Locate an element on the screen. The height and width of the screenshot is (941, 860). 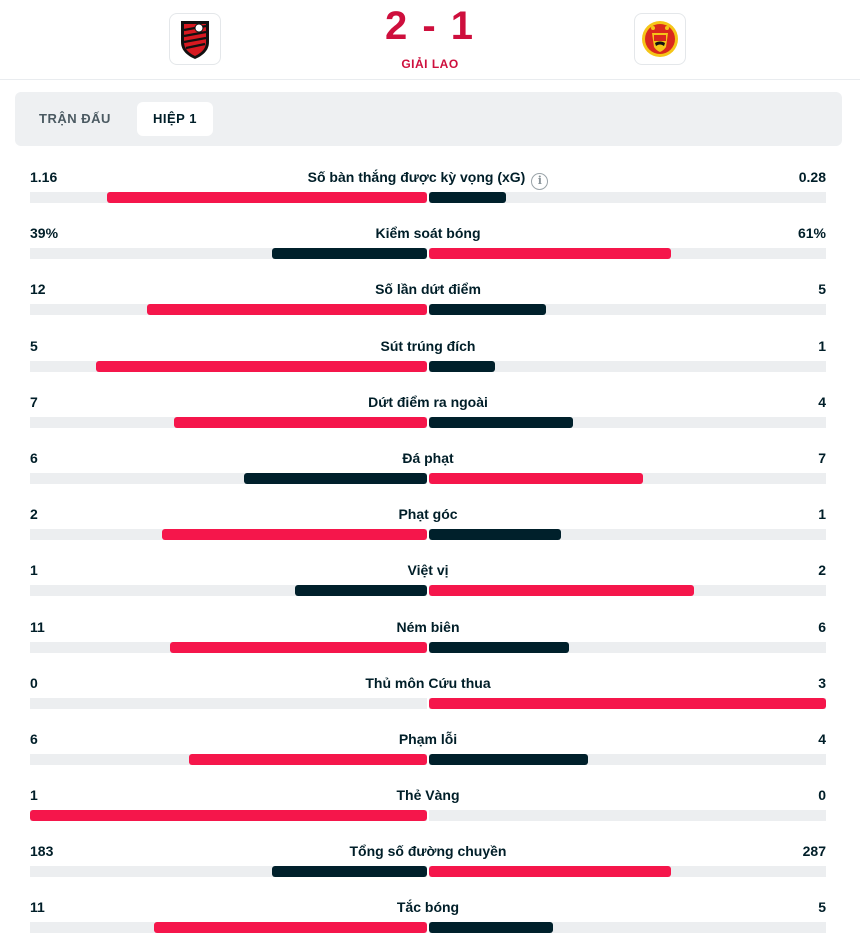
stat-row: 6 Đá phạt 7 is located at coordinates (428, 473).